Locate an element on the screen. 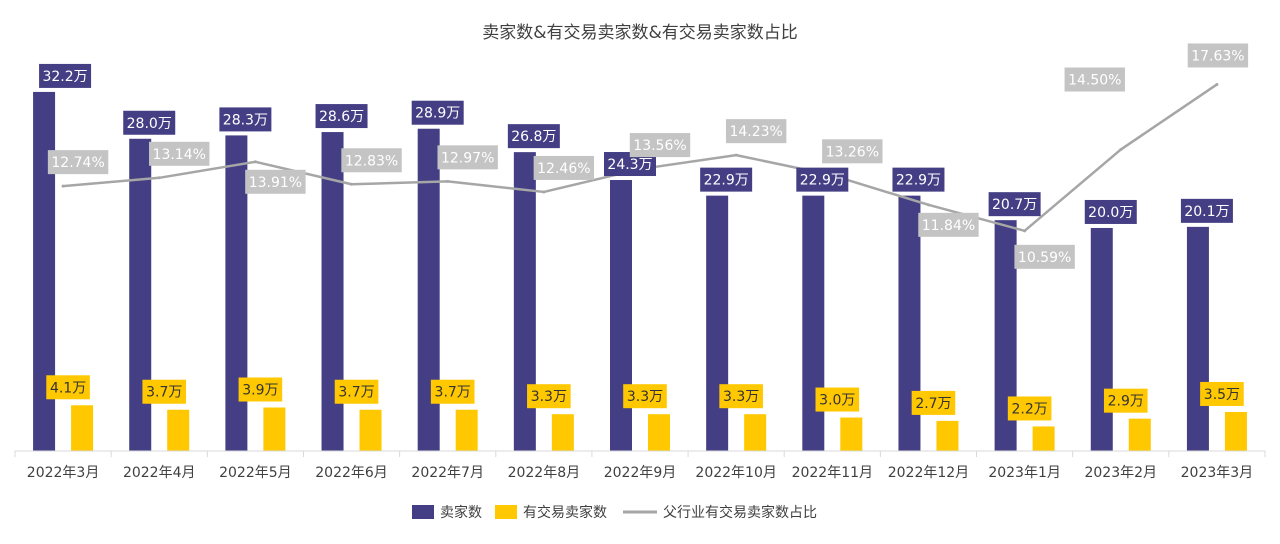 The width and height of the screenshot is (1280, 544). data-label-trade-ratio: 17.63% is located at coordinates (1218, 55).